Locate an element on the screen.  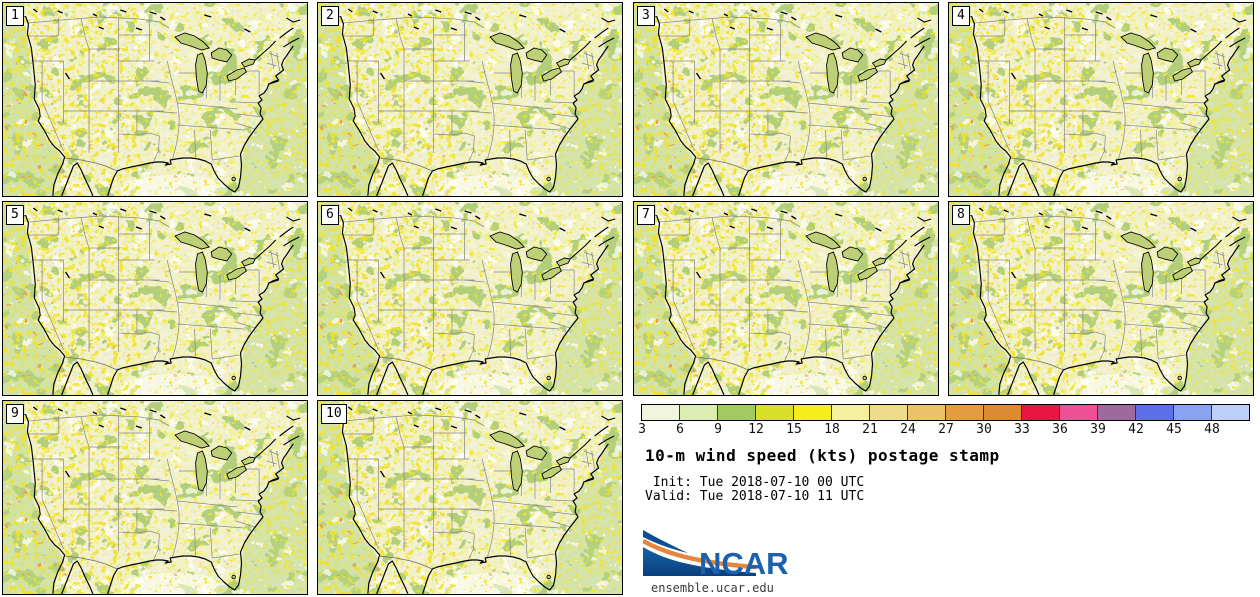
member-number-label: 10 is located at coordinates (334, 414).